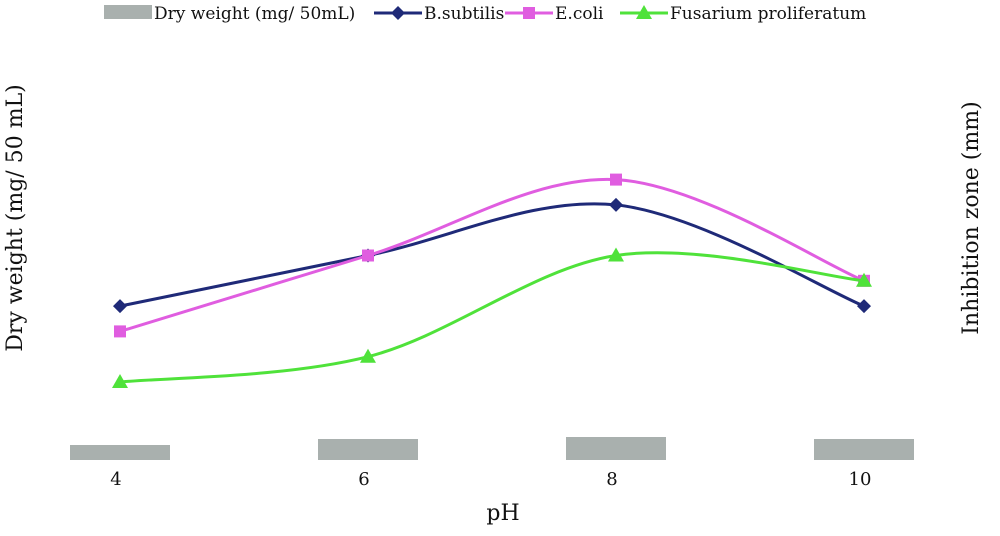 The image size is (1000, 536). I want to click on legend-triangle-marker, so click(644, 12).